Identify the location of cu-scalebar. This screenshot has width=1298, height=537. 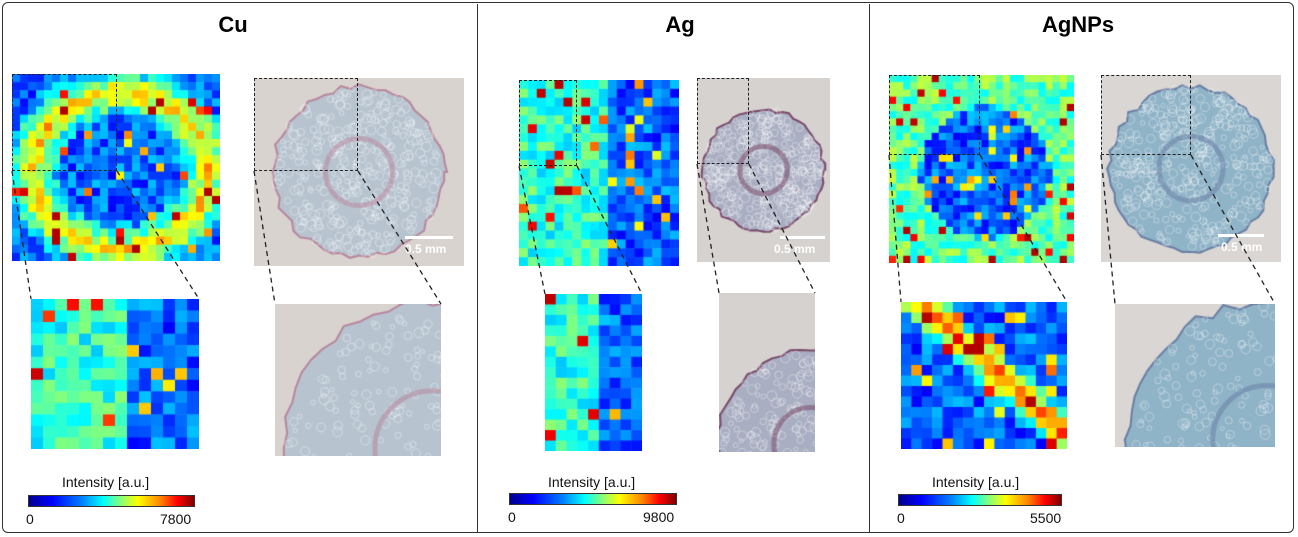
(429, 237).